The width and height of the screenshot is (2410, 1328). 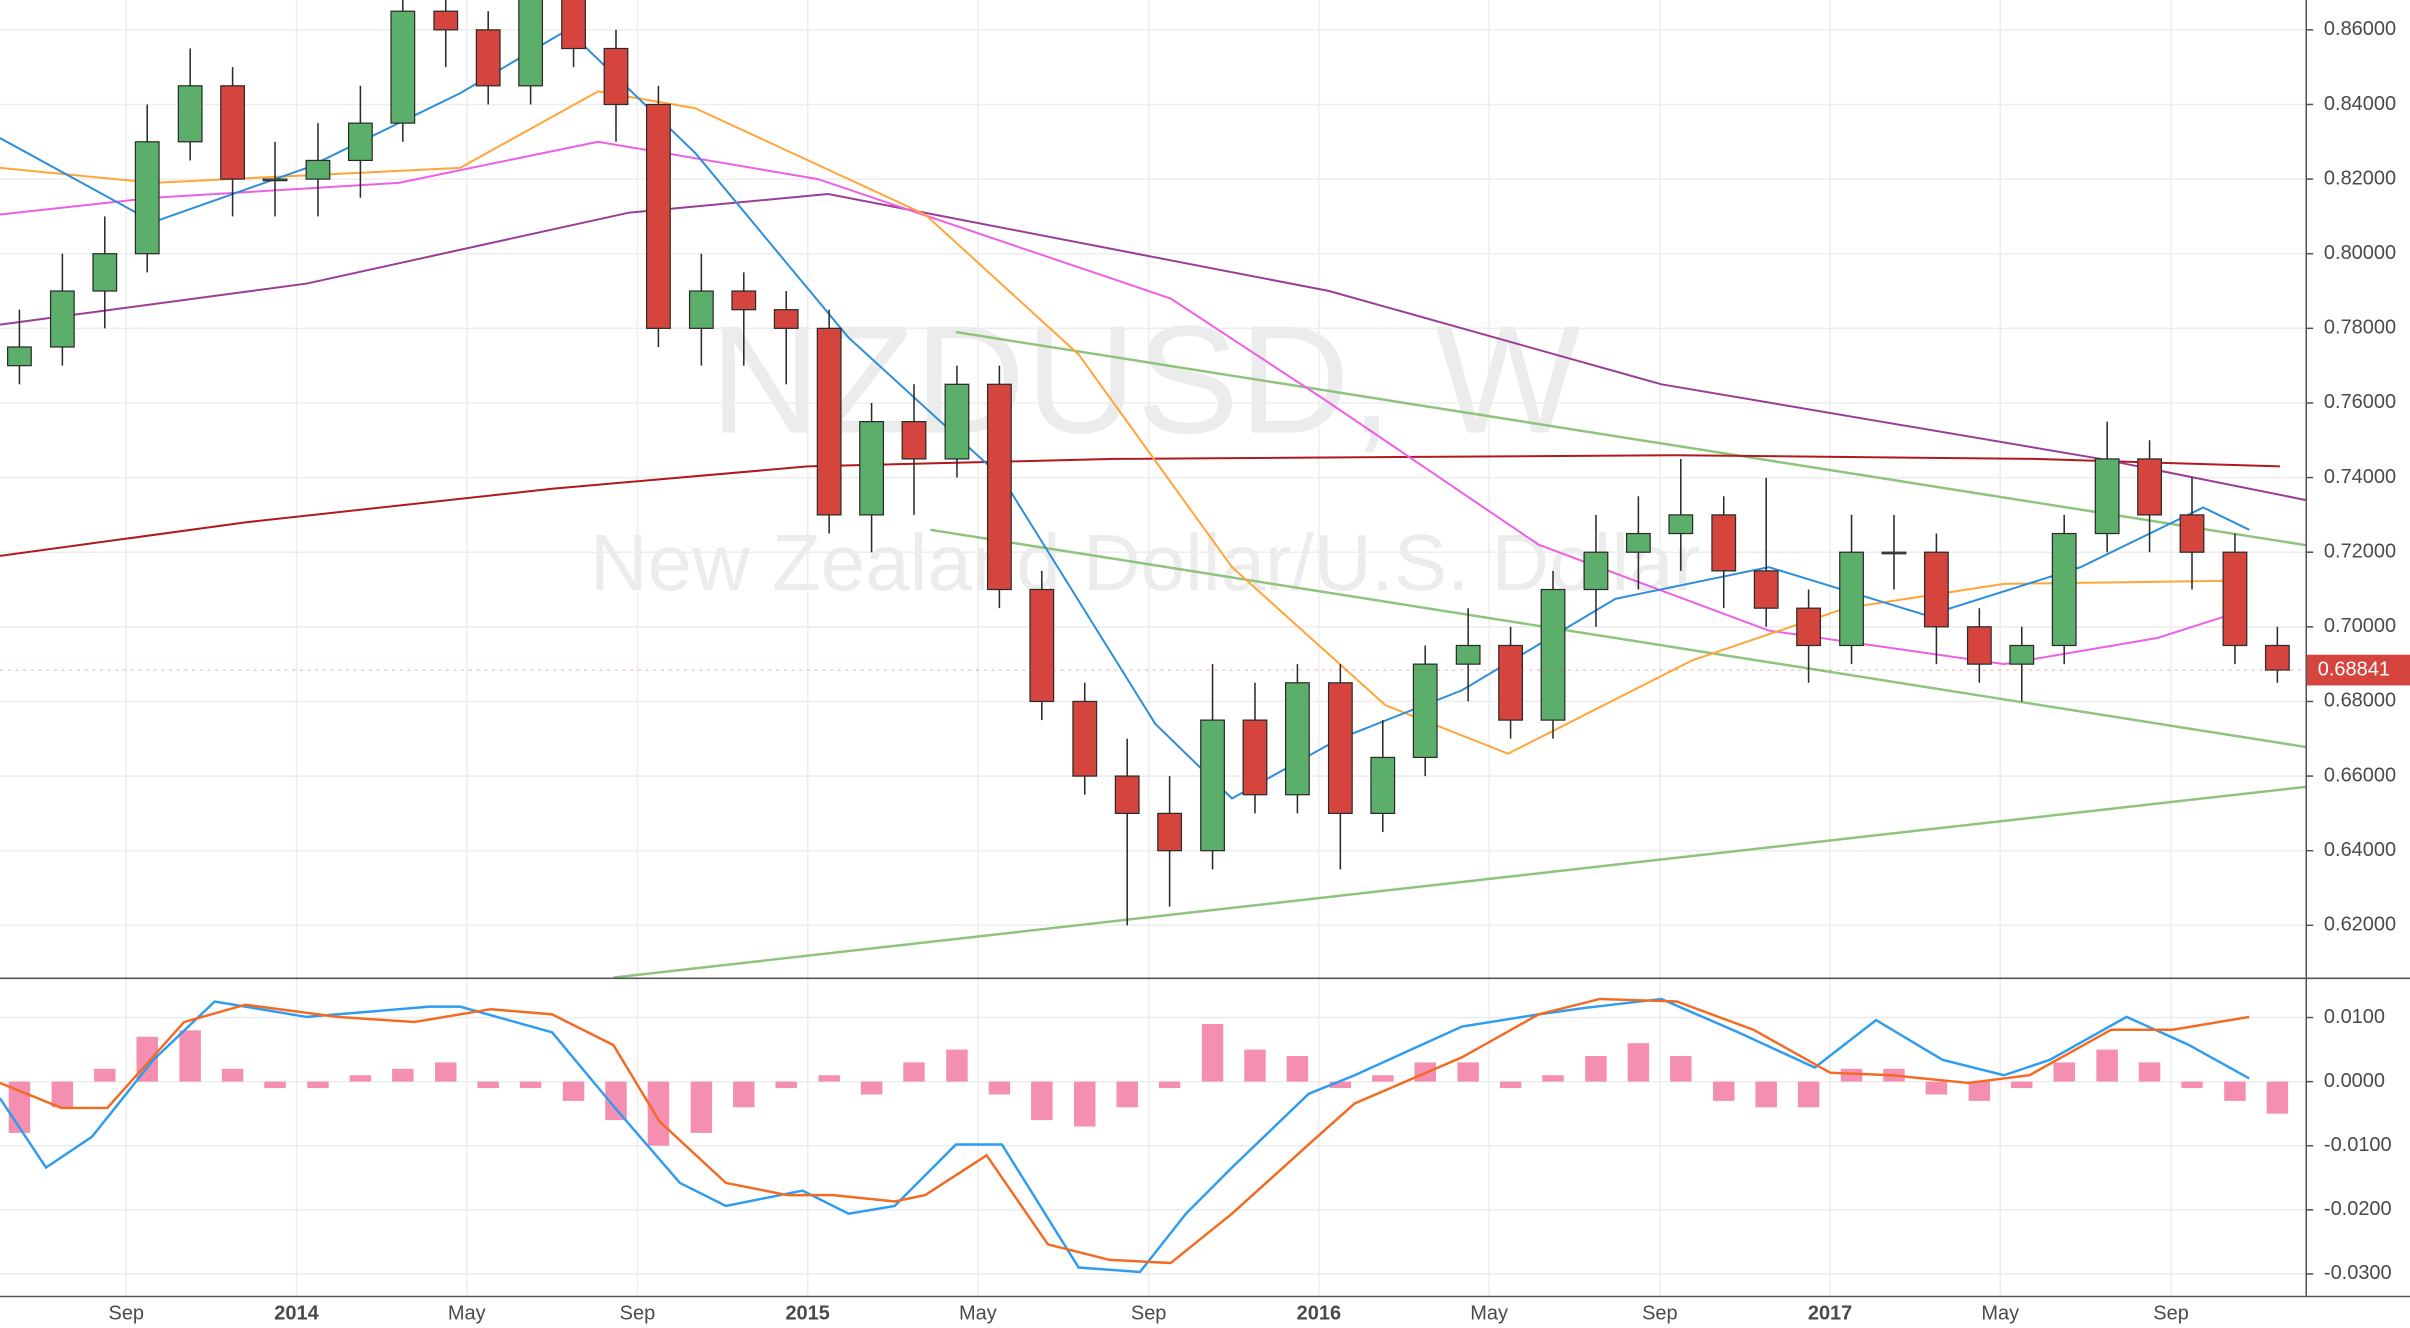 What do you see at coordinates (1140, 505) in the screenshot?
I see `moving-average` at bounding box center [1140, 505].